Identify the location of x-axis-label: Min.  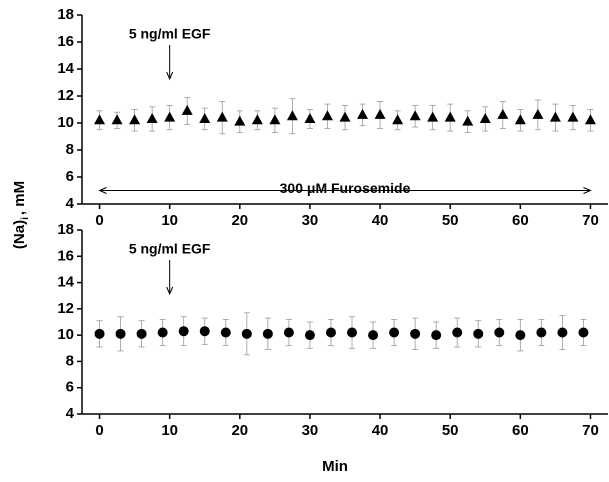
(335, 466).